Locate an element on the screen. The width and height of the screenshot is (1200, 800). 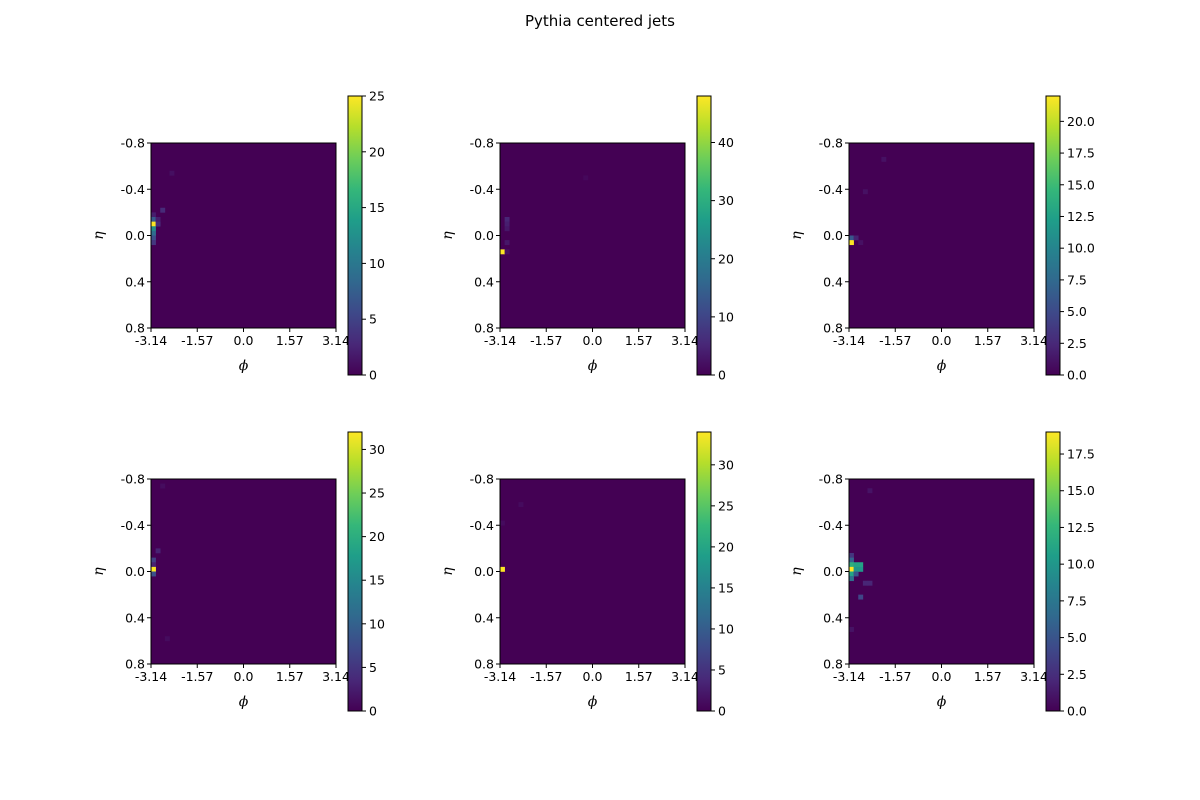
colorbar is located at coordinates (355, 235).